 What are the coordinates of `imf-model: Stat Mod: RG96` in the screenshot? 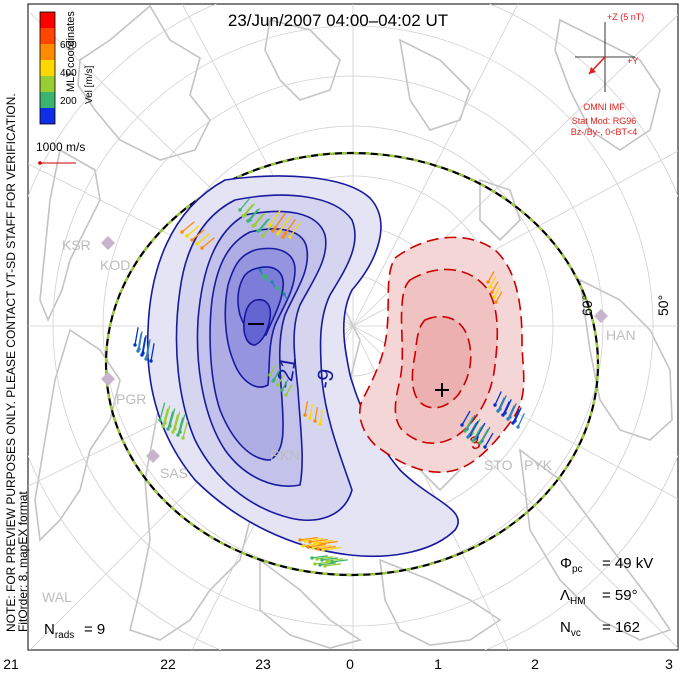 It's located at (604, 121).